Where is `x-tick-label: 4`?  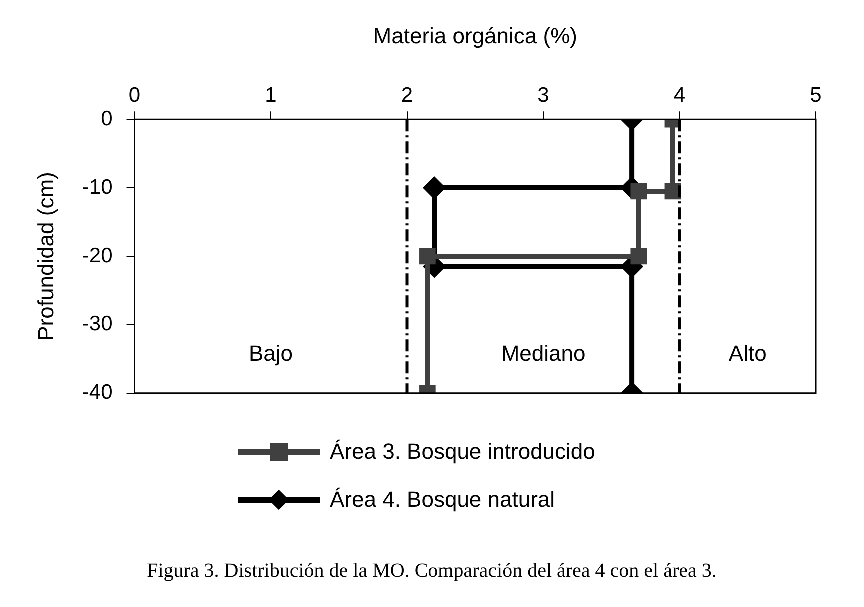 x-tick-label: 4 is located at coordinates (680, 95).